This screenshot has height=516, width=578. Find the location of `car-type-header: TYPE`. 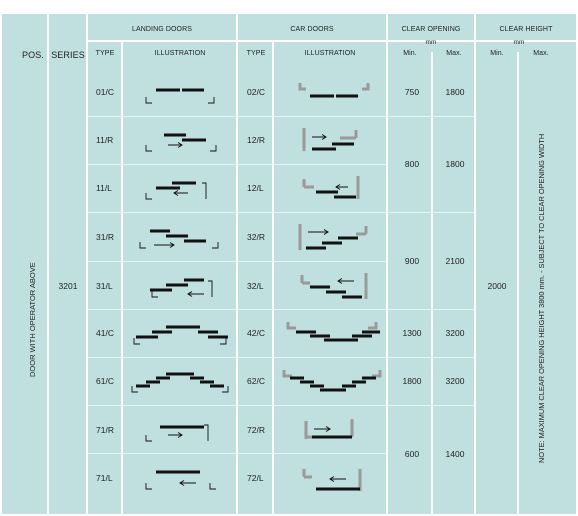

car-type-header: TYPE is located at coordinates (256, 53).